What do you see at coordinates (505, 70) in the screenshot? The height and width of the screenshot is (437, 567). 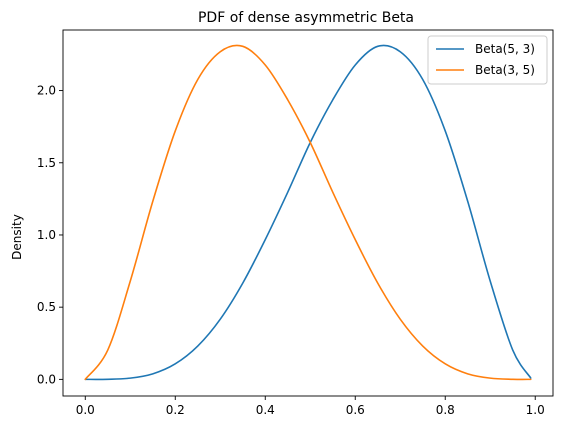 I see `legend-label-2: Beta(3, 5)` at bounding box center [505, 70].